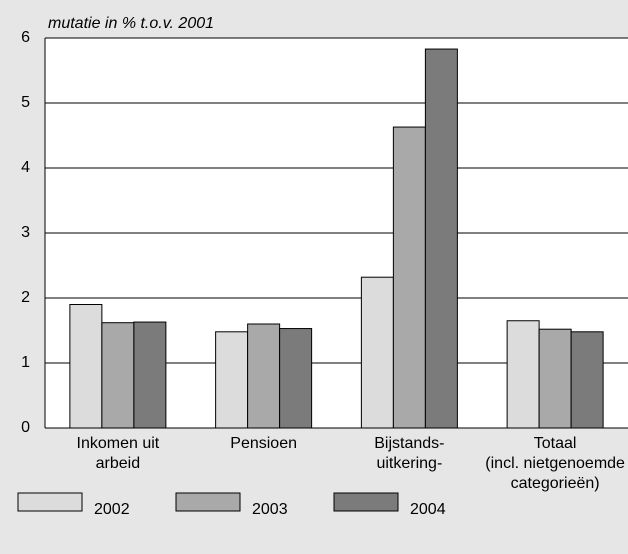 The height and width of the screenshot is (554, 628). I want to click on x-tick-label: (incl. nietgenoemde, so click(555, 463).